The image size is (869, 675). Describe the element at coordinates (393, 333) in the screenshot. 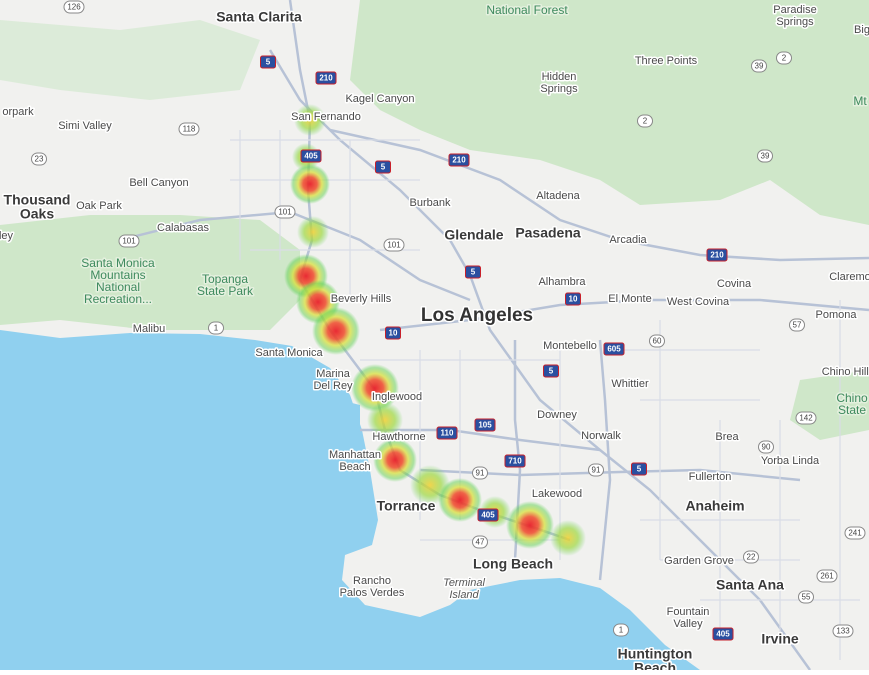

I see `shield-label: 10` at that location.